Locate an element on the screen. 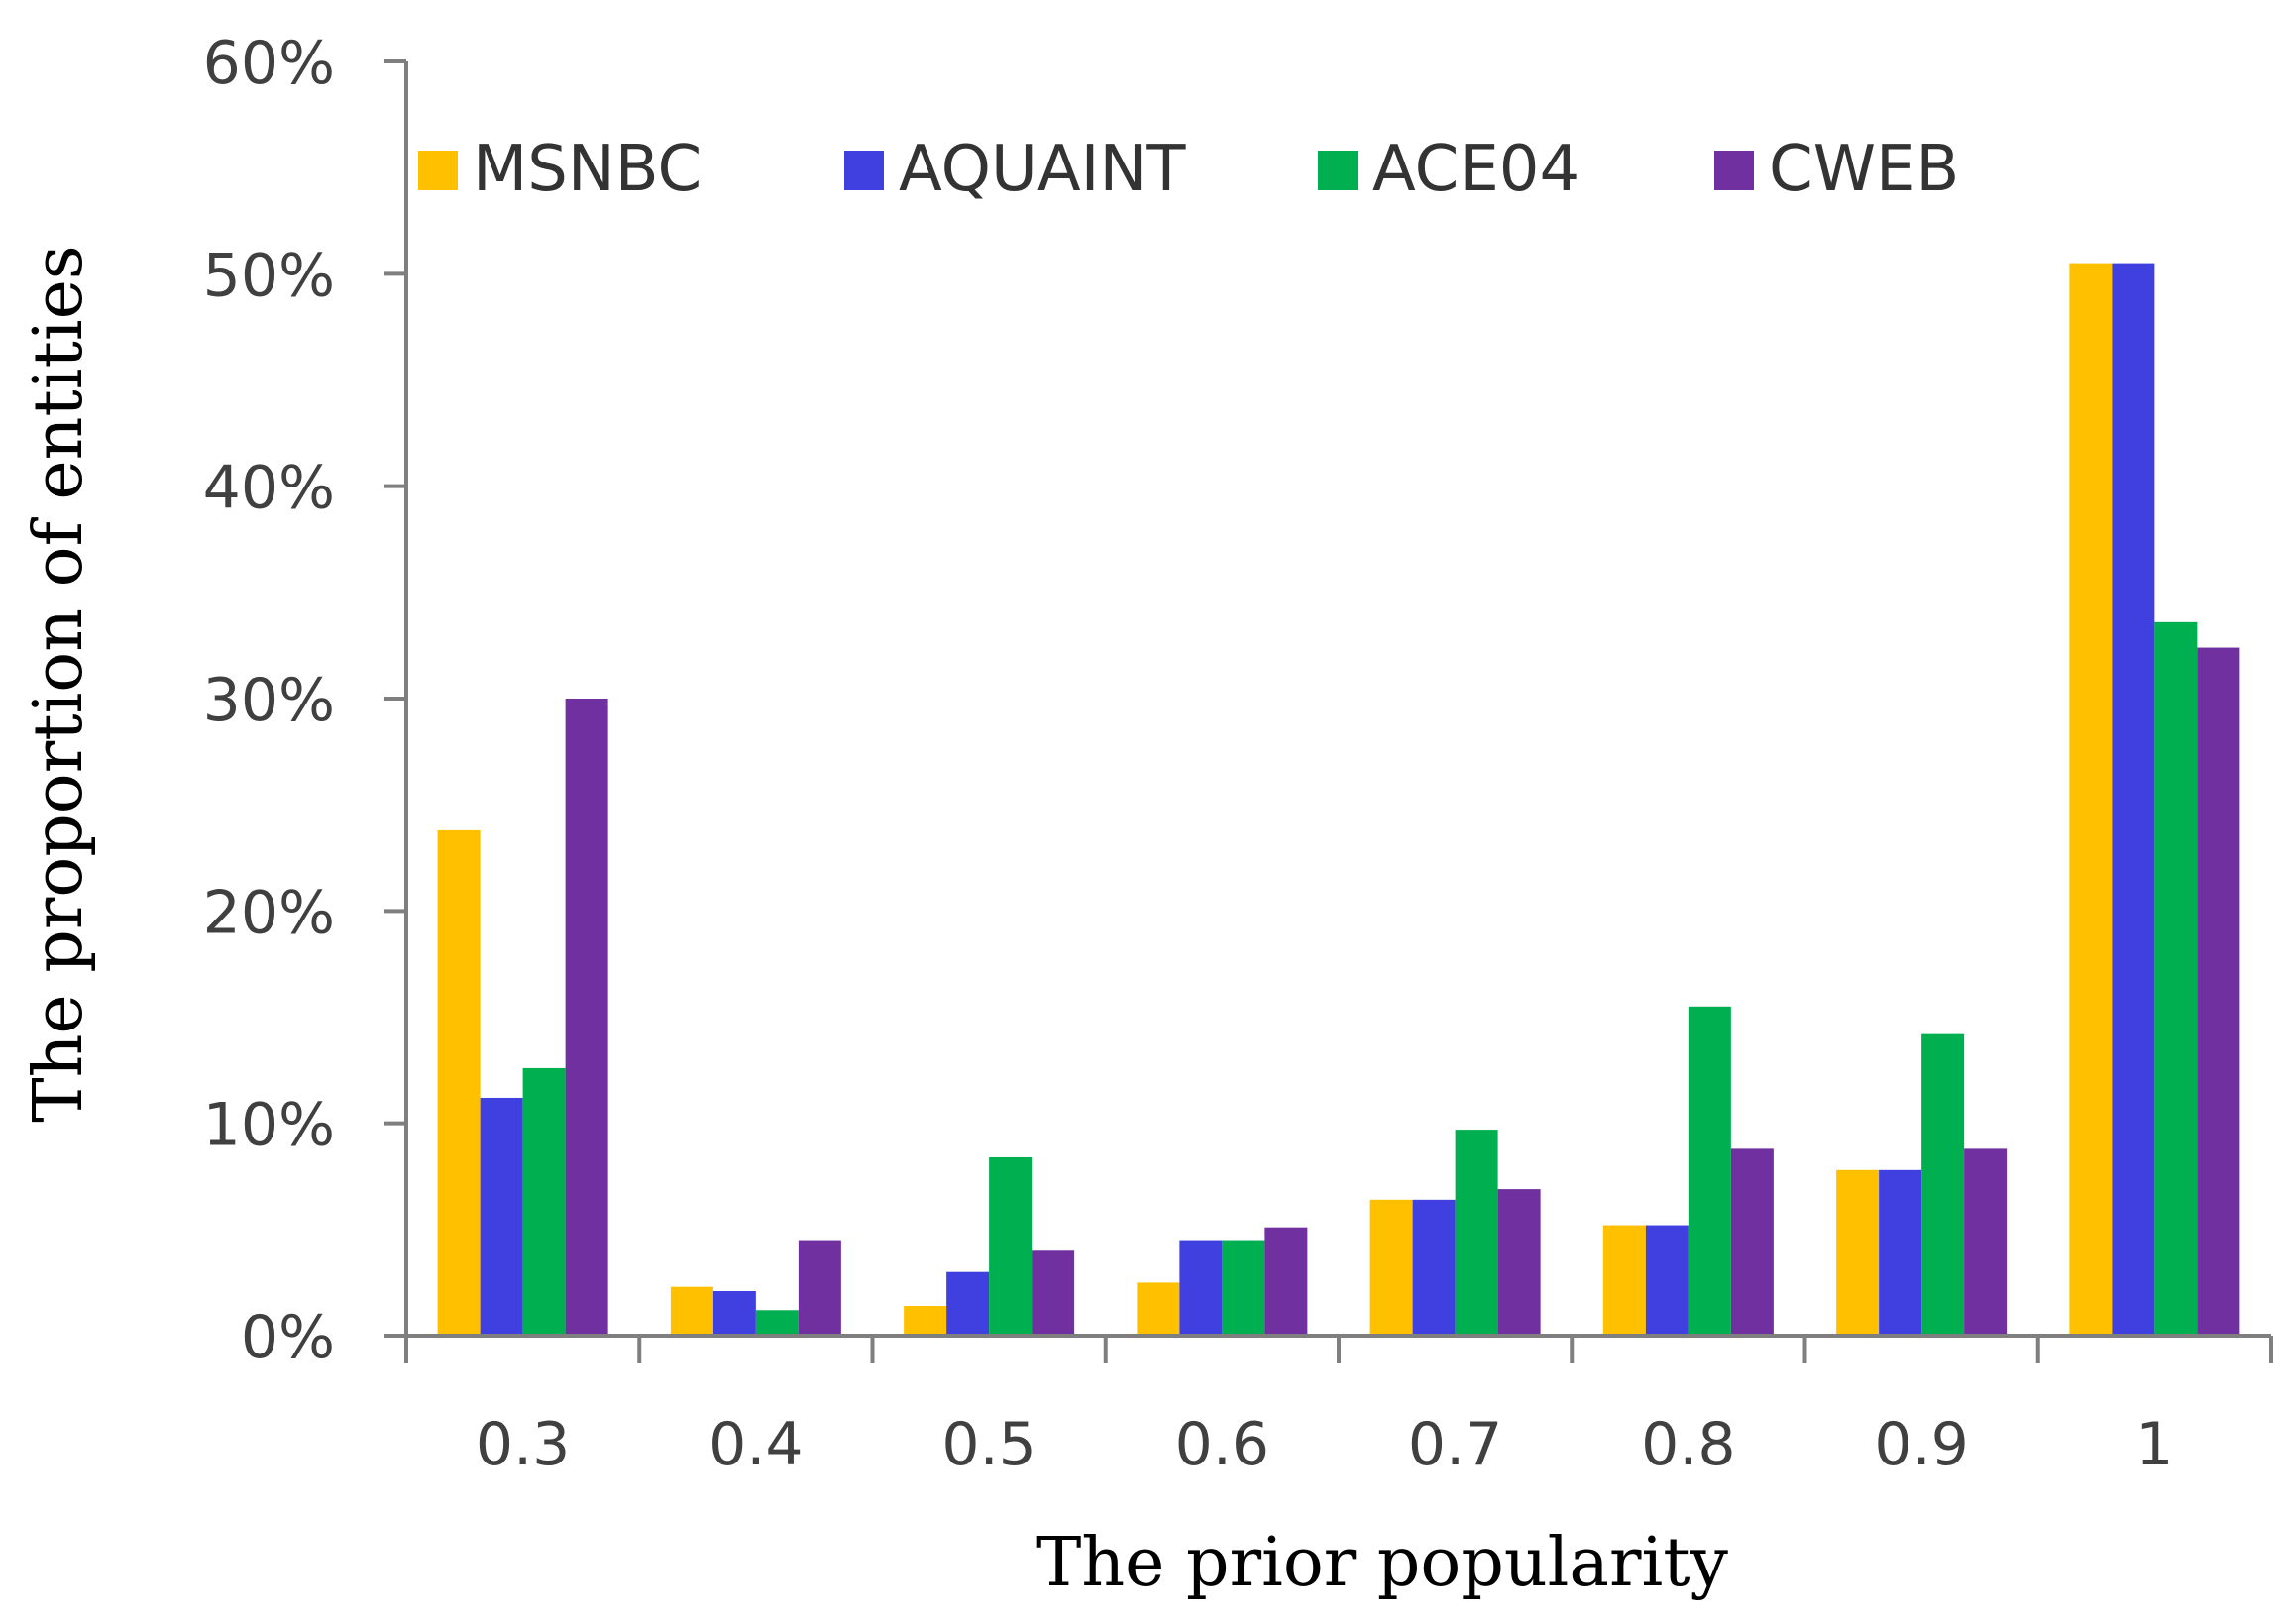  legend-label-aquaint: AQUAINT is located at coordinates (1042, 169).